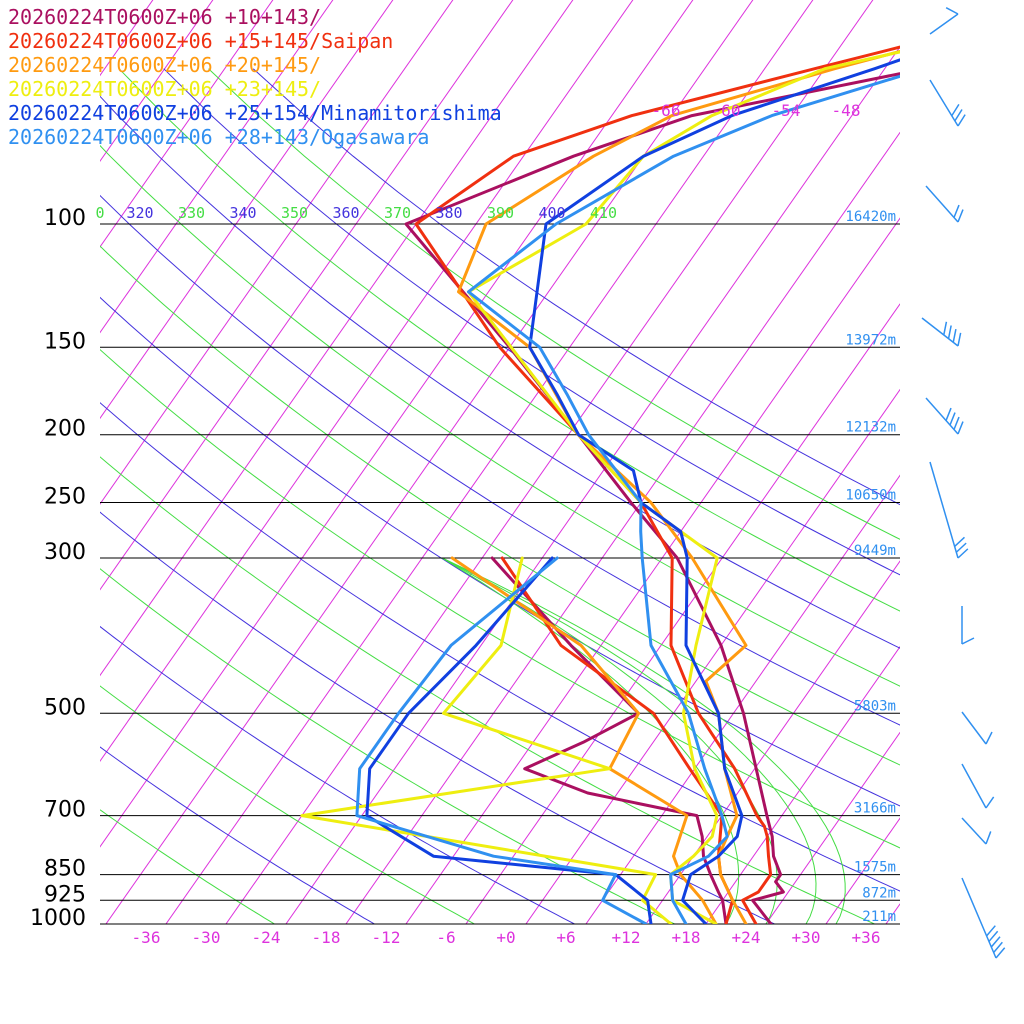  Describe the element at coordinates (326, 937) in the screenshot. I see `temperature-tick-label: -18` at that location.